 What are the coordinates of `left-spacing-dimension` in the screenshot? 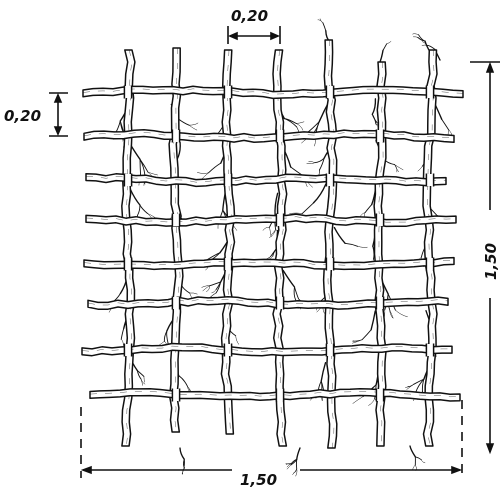 It's located at (58, 114).